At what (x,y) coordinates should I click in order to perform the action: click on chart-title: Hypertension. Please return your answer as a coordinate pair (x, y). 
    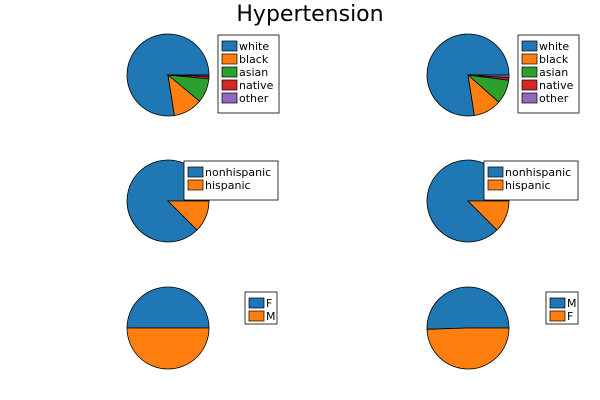
    Looking at the image, I should click on (309, 14).